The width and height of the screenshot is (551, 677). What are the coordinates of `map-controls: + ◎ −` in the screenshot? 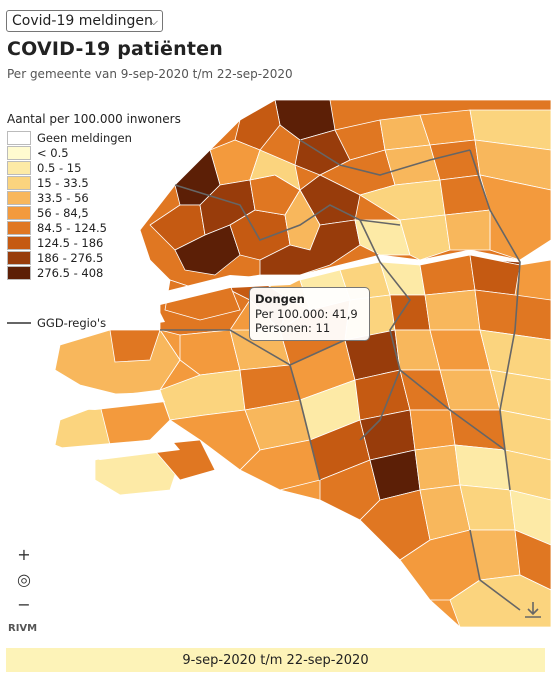 It's located at (24, 580).